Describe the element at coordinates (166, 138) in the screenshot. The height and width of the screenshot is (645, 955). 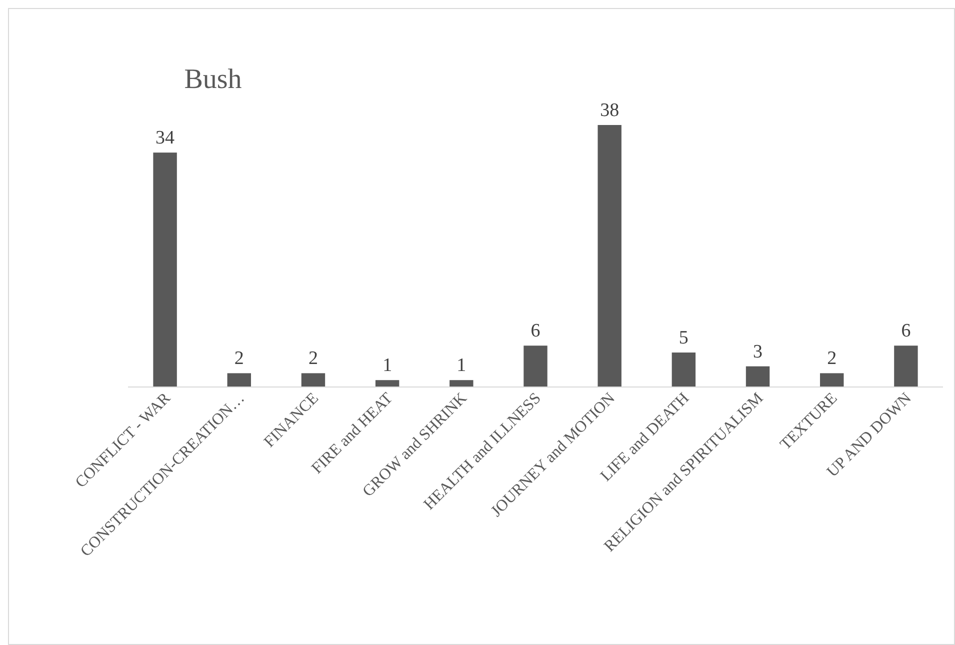
I see `data-label: 34` at that location.